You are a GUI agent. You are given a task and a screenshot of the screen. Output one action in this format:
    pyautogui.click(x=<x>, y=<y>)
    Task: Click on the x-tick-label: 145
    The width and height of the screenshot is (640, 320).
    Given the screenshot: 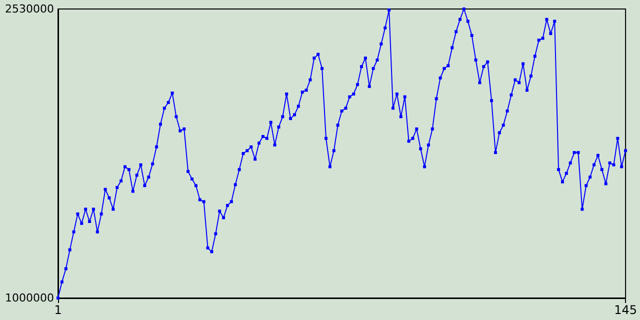 What is the action you would take?
    pyautogui.click(x=625, y=310)
    